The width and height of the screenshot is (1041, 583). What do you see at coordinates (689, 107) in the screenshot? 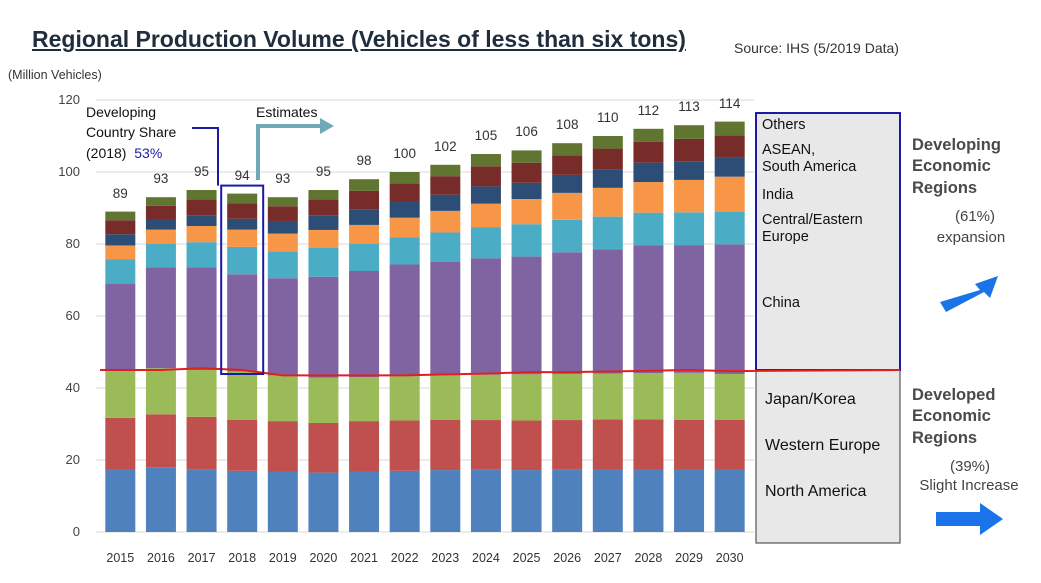
I see `bar-total-label: 113` at bounding box center [689, 107].